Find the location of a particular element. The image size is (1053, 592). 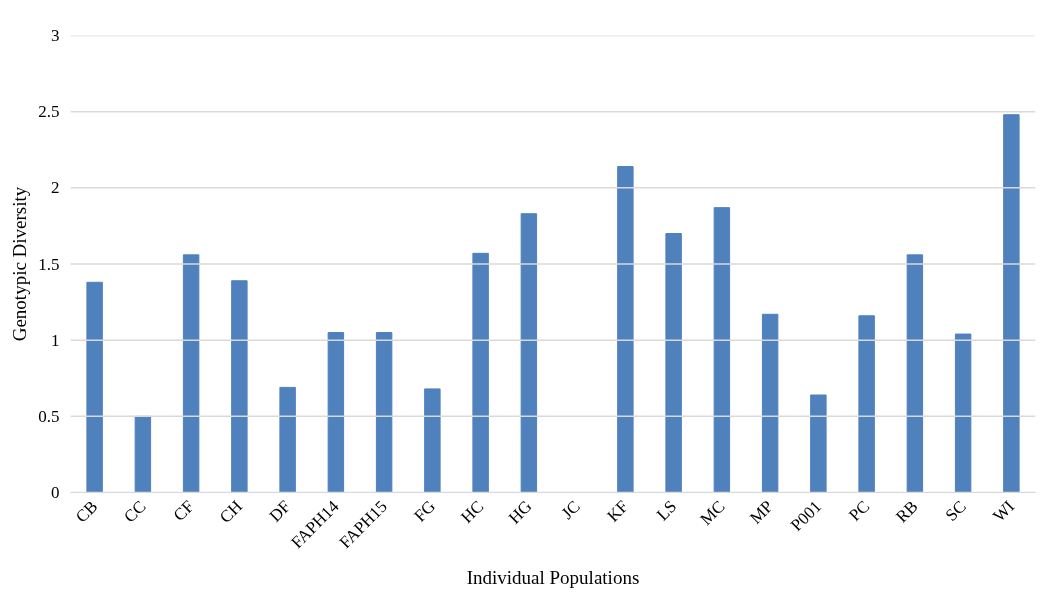

x-tick-label: DF is located at coordinates (280, 511).